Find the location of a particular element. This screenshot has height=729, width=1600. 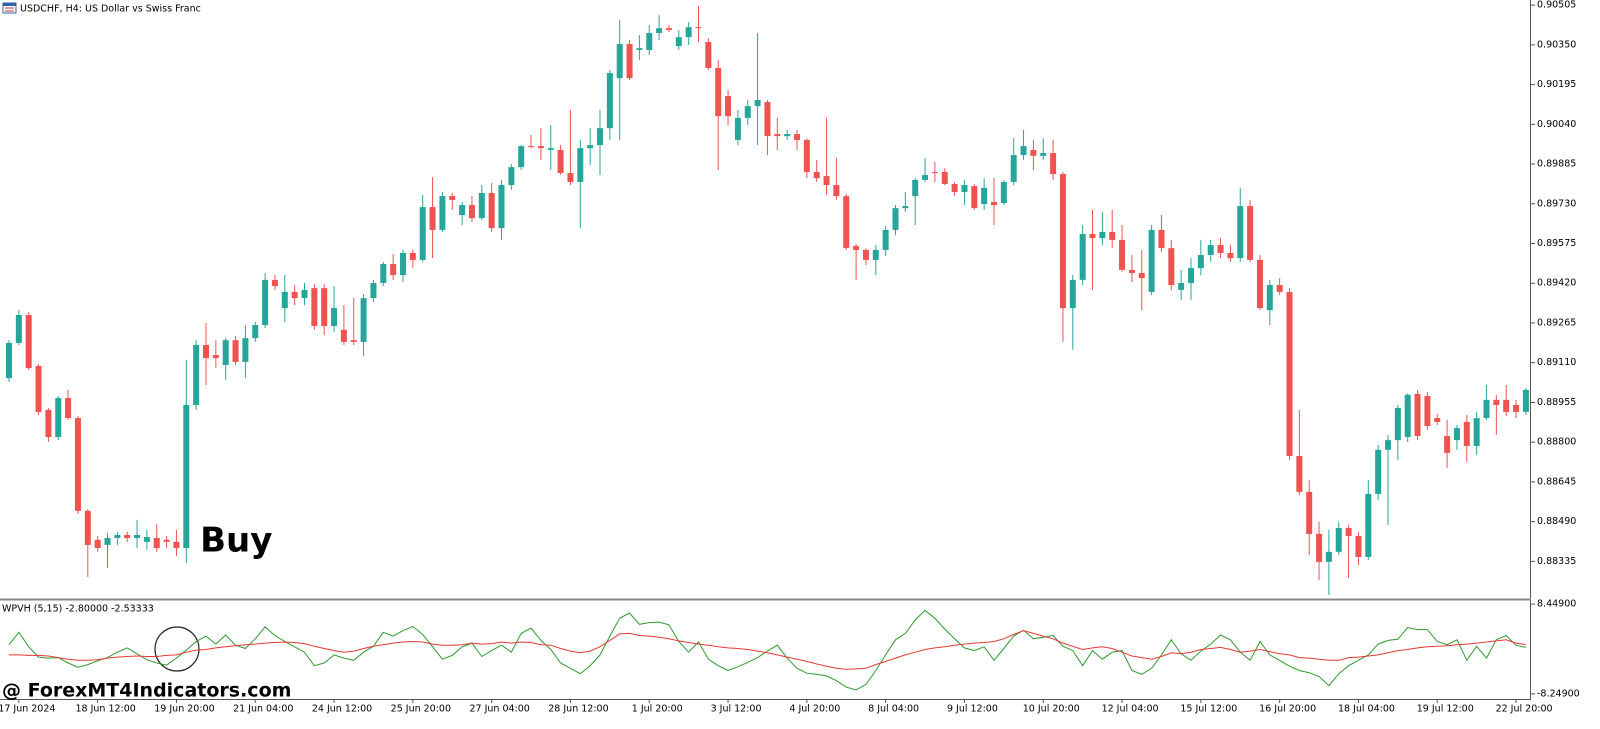

y-tick-label: 8.44900 is located at coordinates (1556, 604).